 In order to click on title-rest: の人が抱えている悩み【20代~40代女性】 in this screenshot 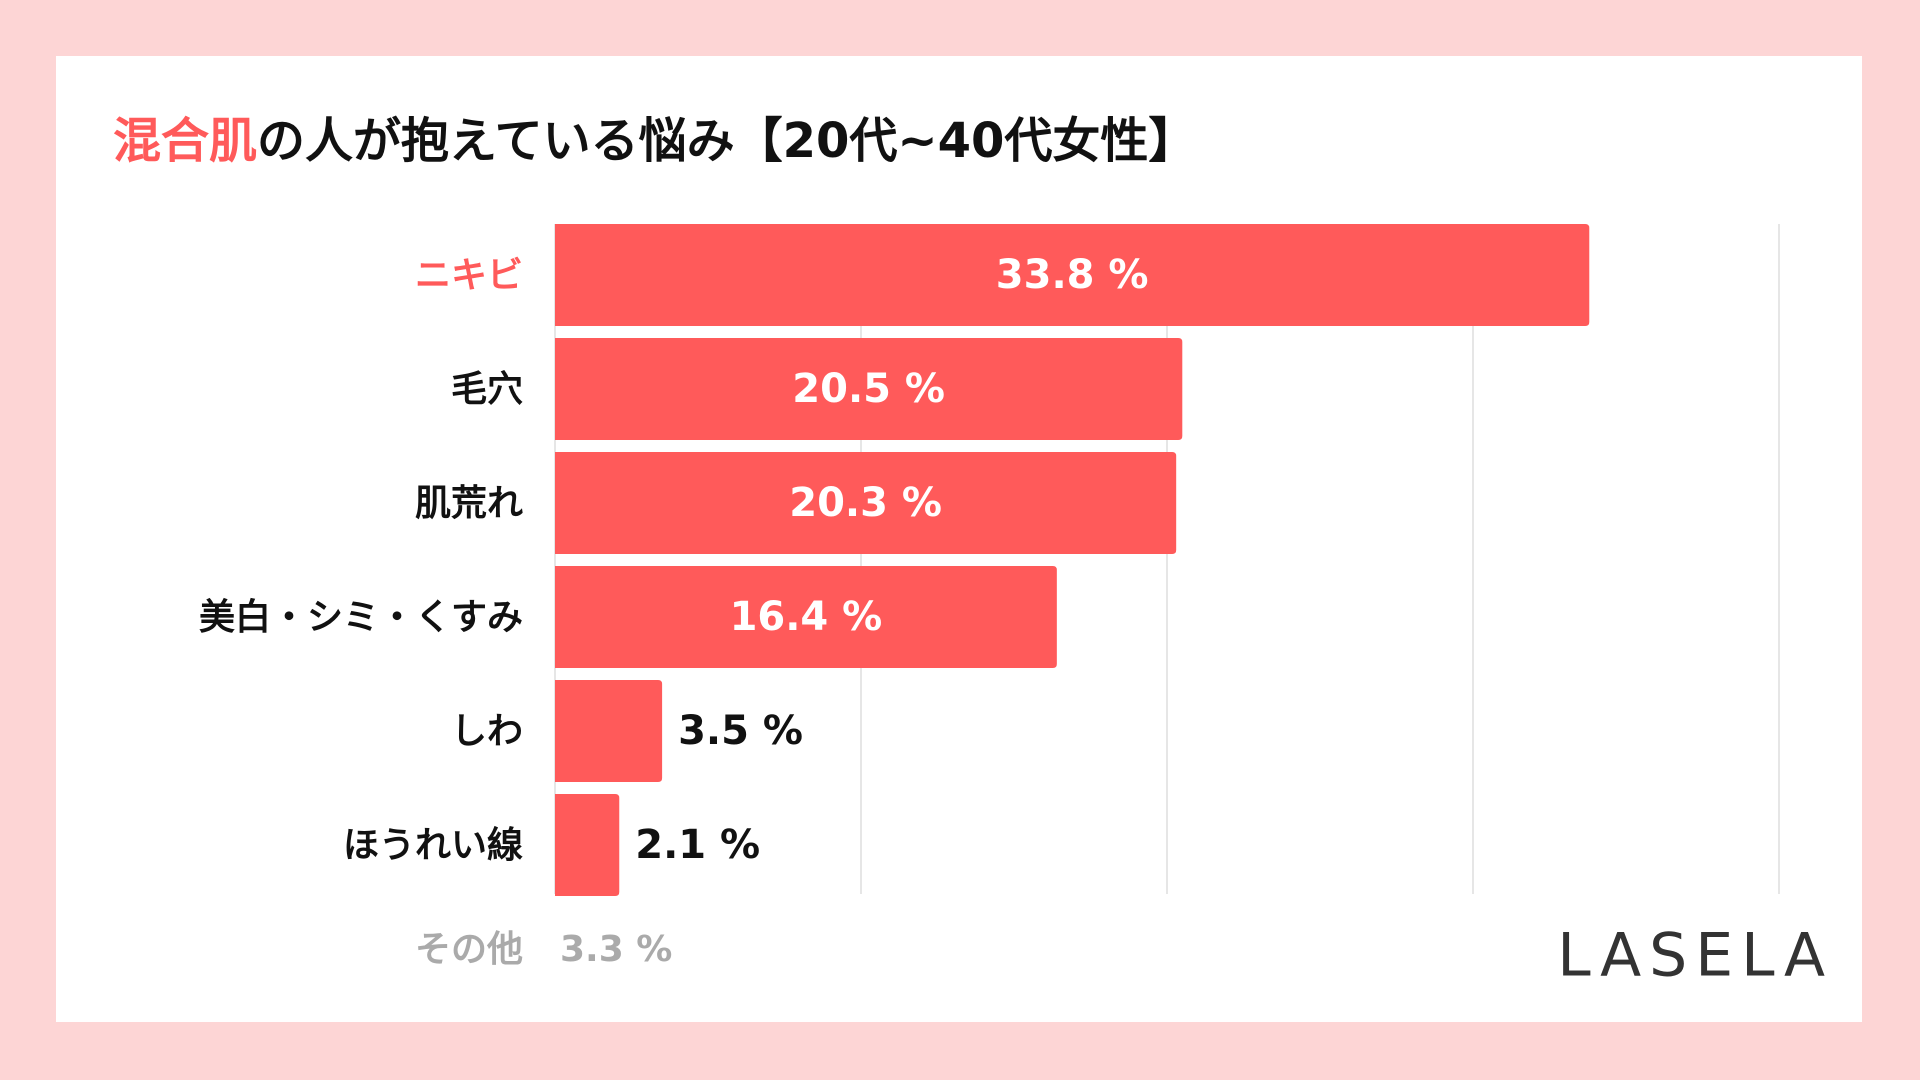, I will do `click(726, 141)`.